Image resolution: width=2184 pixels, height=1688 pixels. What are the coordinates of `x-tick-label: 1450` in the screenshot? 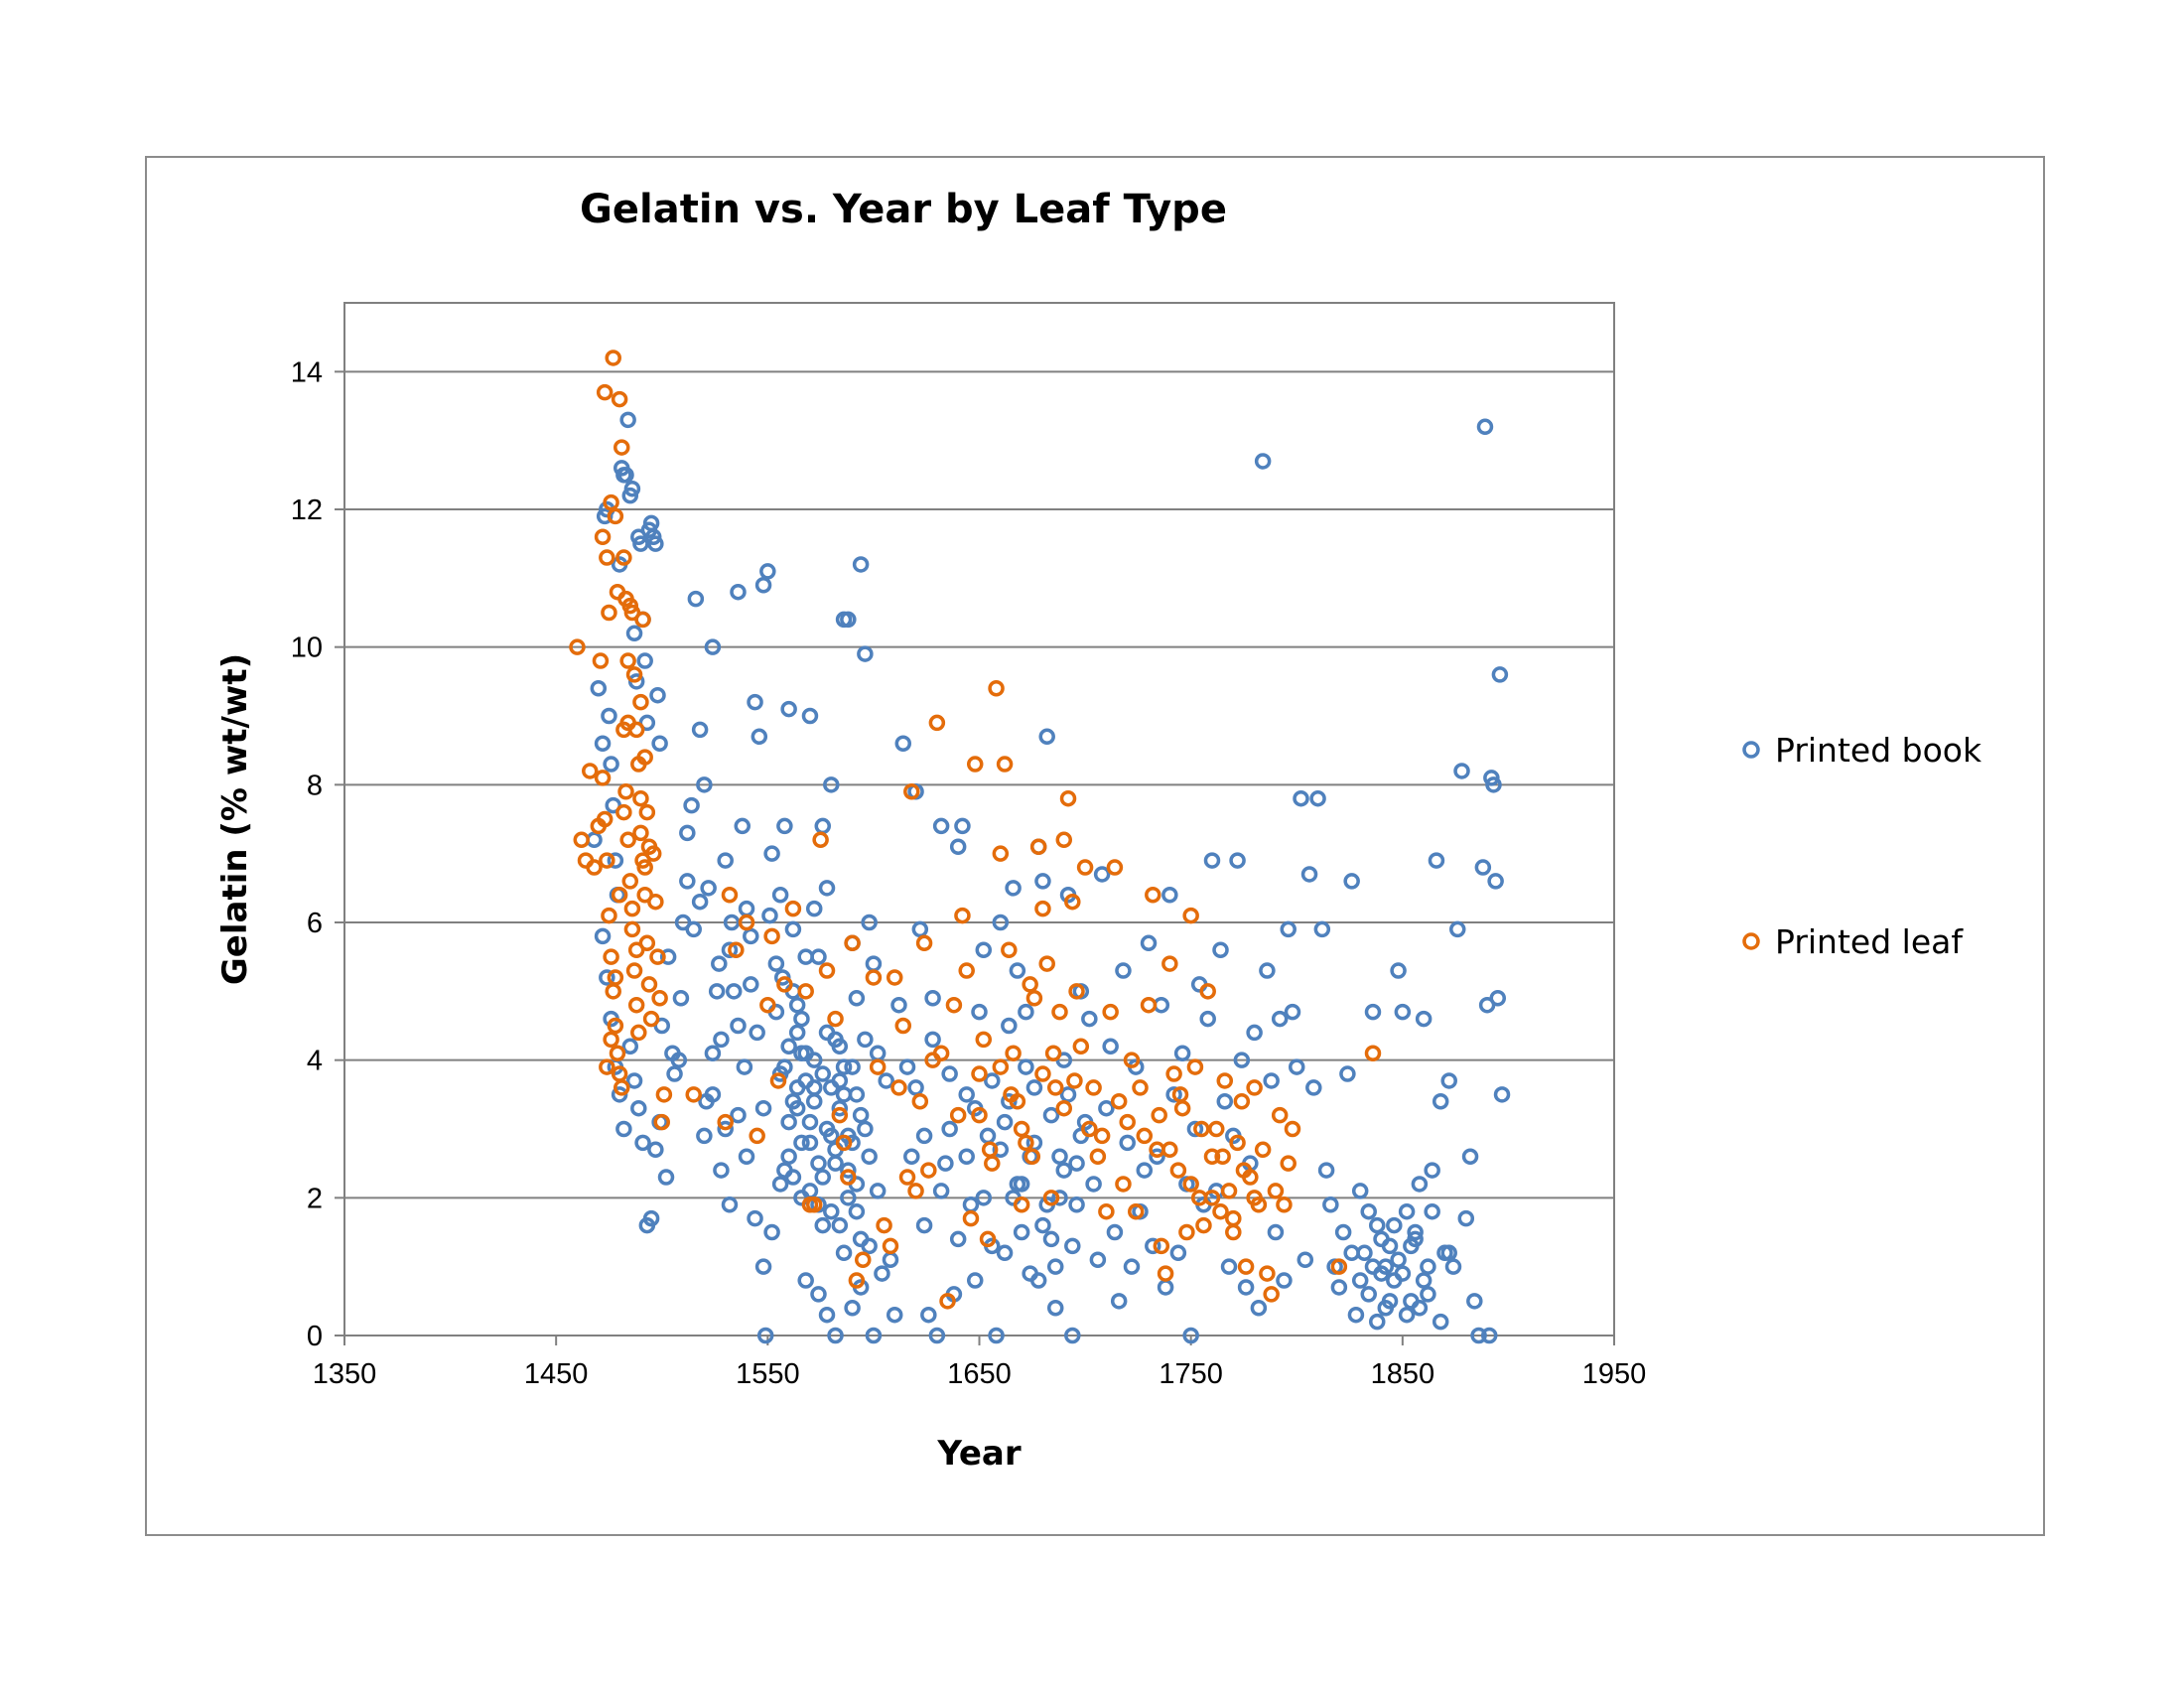 It's located at (556, 1374).